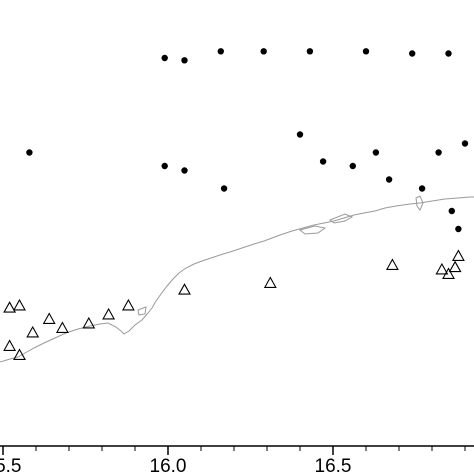 Image resolution: width=474 pixels, height=474 pixels. I want to click on x-tick-group: 15.516.016.517.017.518.0, so click(233, 460).